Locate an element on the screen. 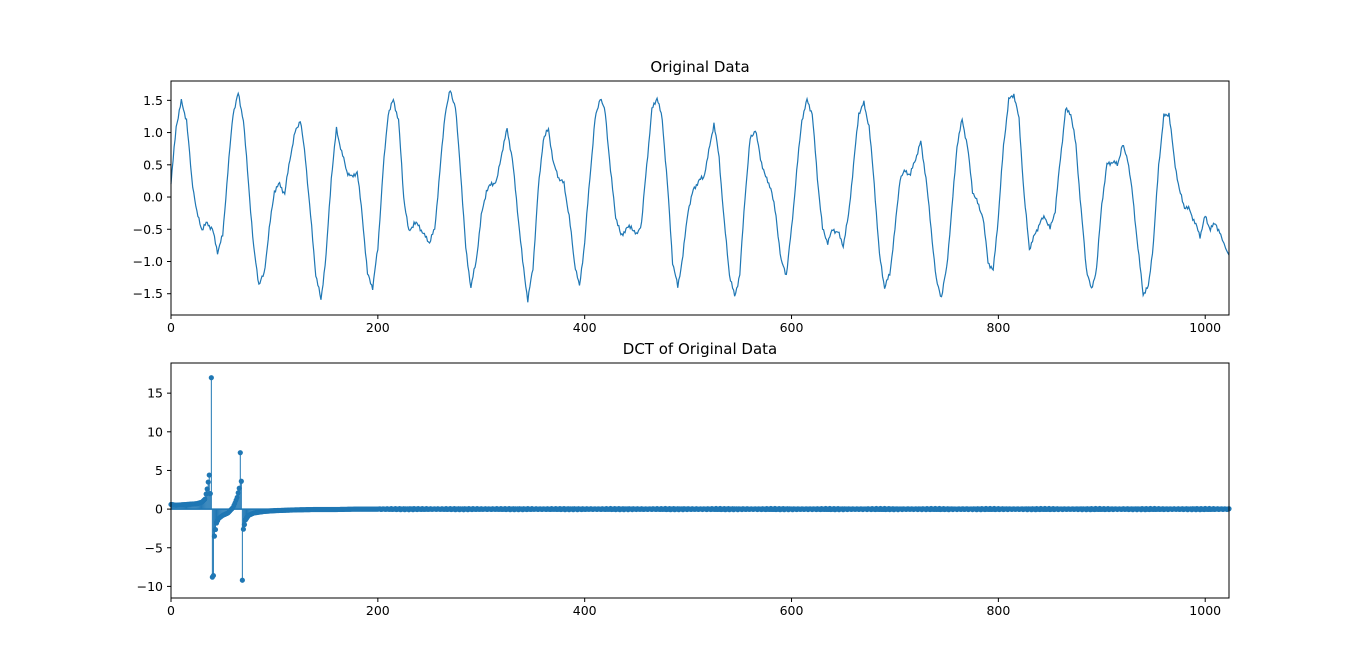  chart-title-dct: DCT of Original Data is located at coordinates (700, 349).